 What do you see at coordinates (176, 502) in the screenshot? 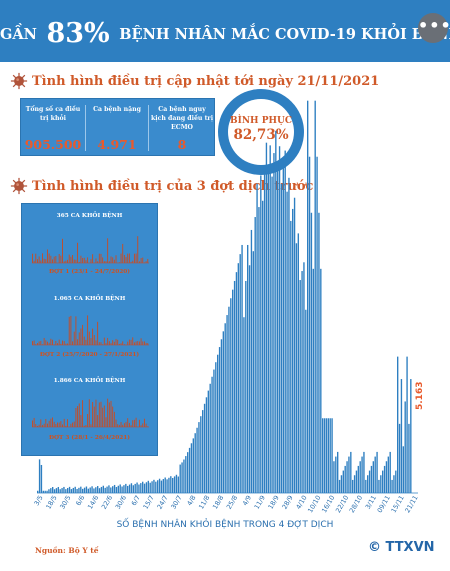
I see `x-tick-label: 30/7` at bounding box center [176, 502].